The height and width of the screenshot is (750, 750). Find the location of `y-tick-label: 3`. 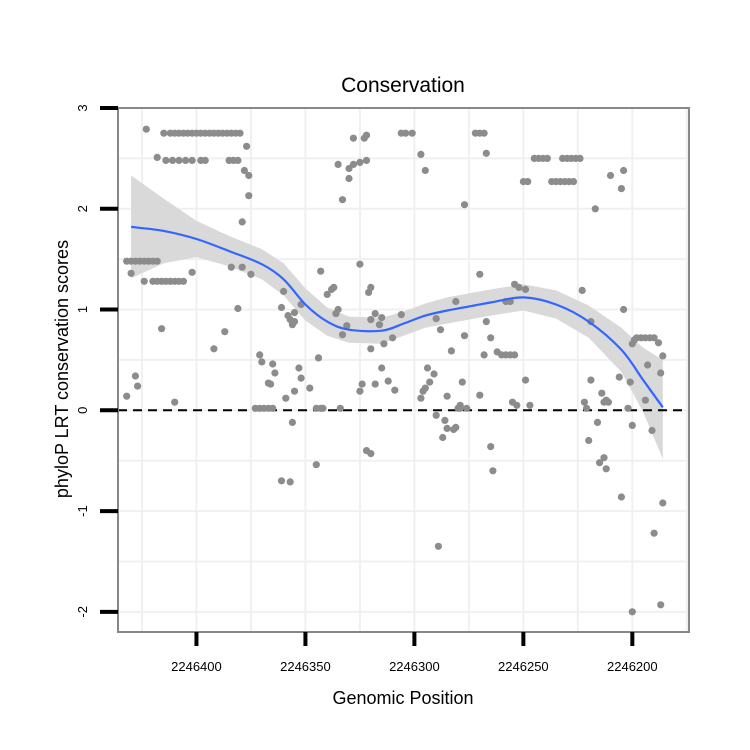

y-tick-label: 3 is located at coordinates (82, 107).